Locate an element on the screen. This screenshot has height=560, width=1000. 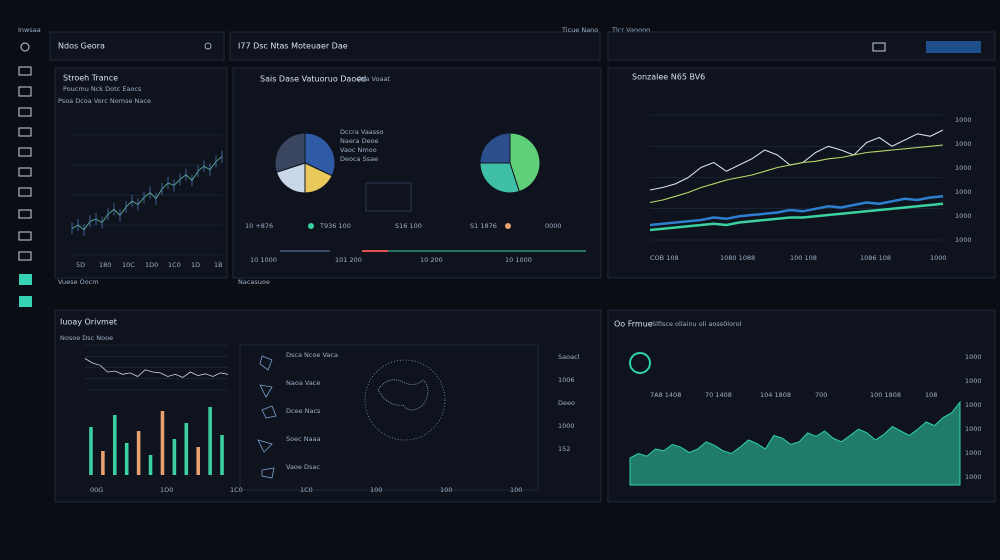
sidebar-label: Inwsaa is located at coordinates (29, 30).